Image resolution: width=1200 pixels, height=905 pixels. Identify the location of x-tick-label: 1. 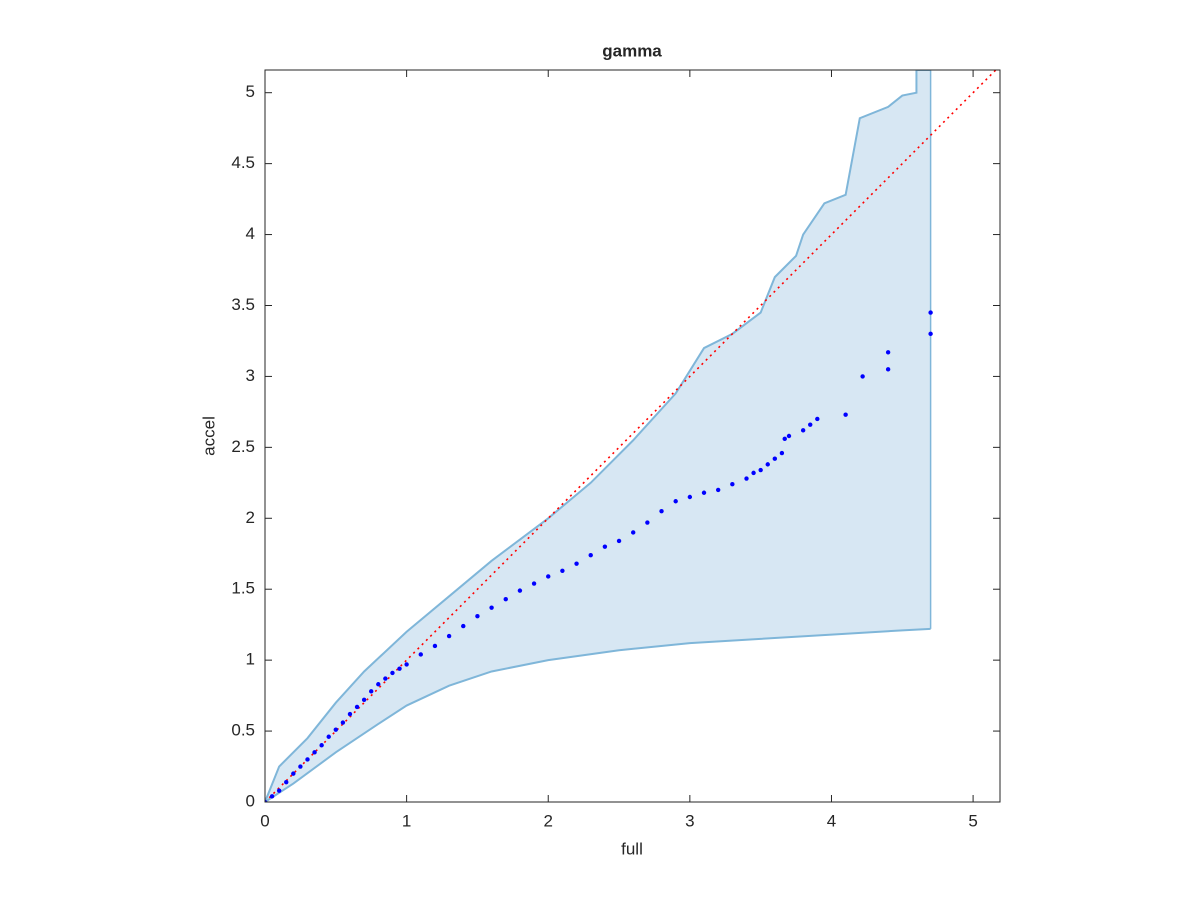
(406, 820).